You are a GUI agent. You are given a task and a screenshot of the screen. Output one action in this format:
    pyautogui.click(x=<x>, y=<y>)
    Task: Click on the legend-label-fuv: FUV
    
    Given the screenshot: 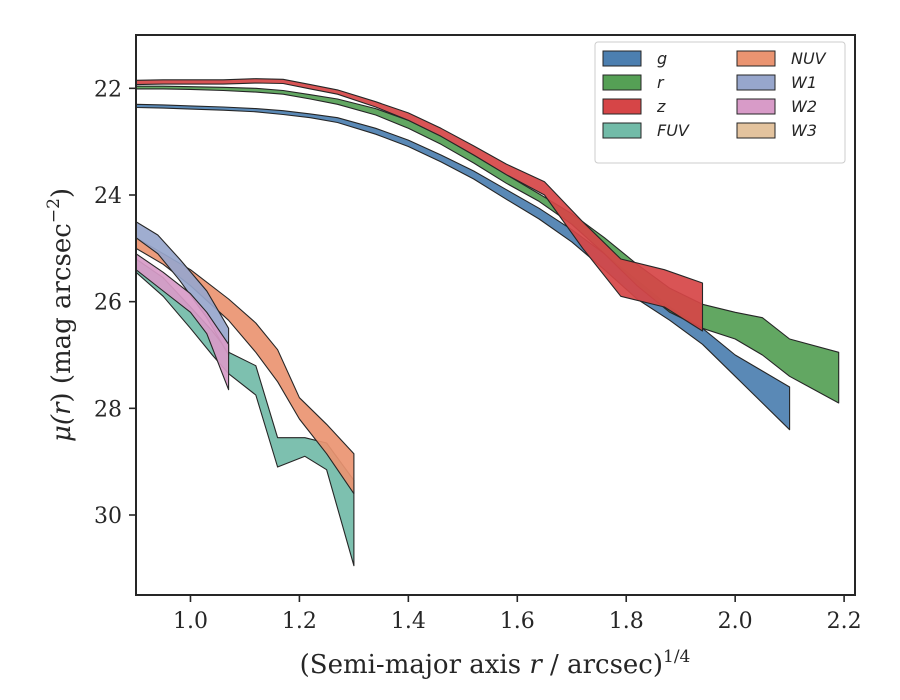 What is the action you would take?
    pyautogui.click(x=673, y=130)
    